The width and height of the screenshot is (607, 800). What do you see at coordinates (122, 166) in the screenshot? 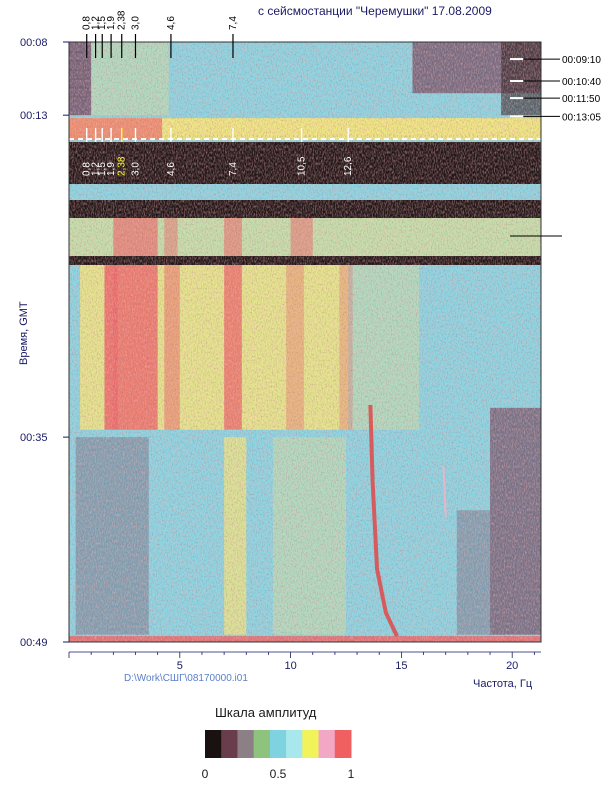
I see `band-mark-label-4: 2,38` at bounding box center [122, 166].